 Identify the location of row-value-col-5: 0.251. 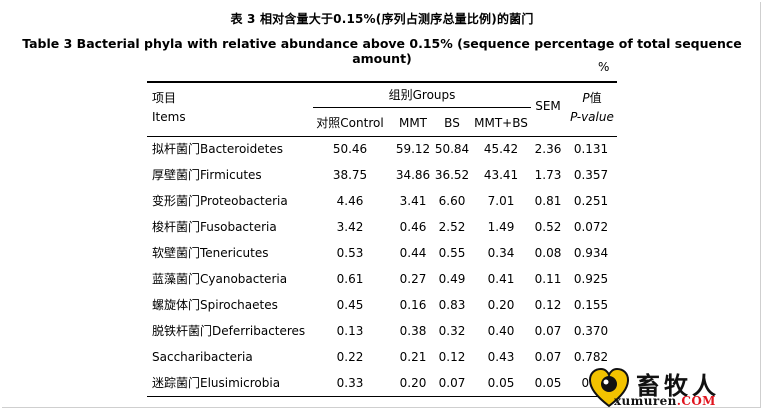
(591, 201).